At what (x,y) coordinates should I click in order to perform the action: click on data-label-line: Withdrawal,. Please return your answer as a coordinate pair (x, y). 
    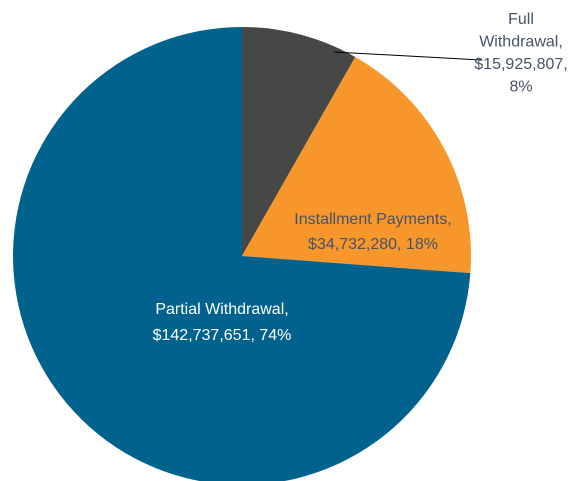
    Looking at the image, I should click on (521, 42).